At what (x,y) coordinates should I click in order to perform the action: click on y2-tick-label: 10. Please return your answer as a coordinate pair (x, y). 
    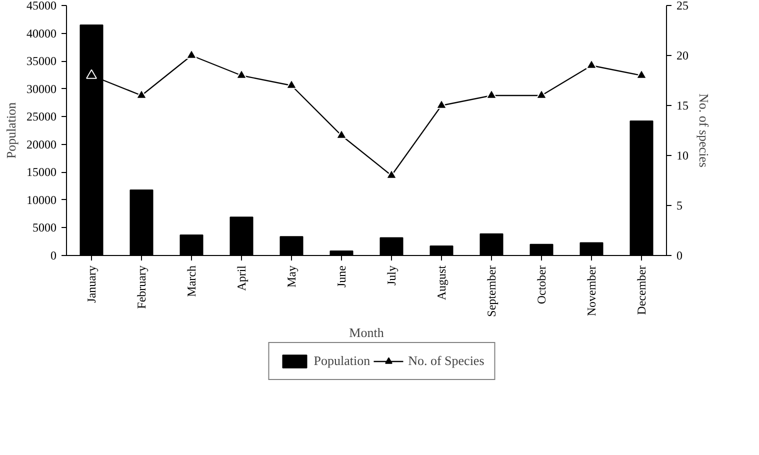
    Looking at the image, I should click on (682, 155).